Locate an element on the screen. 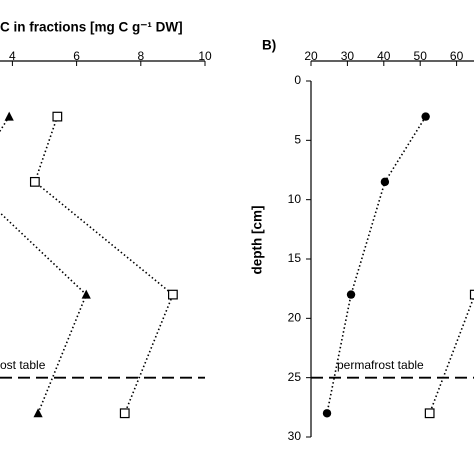 This screenshot has width=474, height=474. y-tick-label: 25 is located at coordinates (295, 377).